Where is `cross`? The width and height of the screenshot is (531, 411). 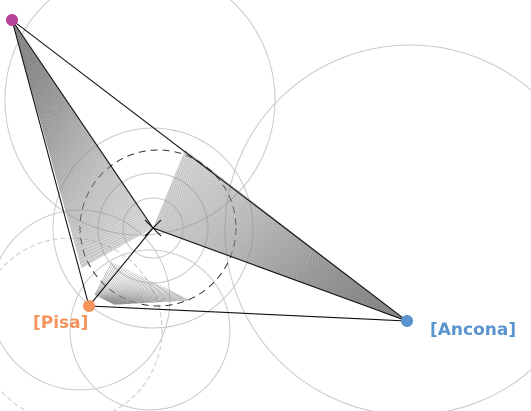 cross is located at coordinates (153, 228).